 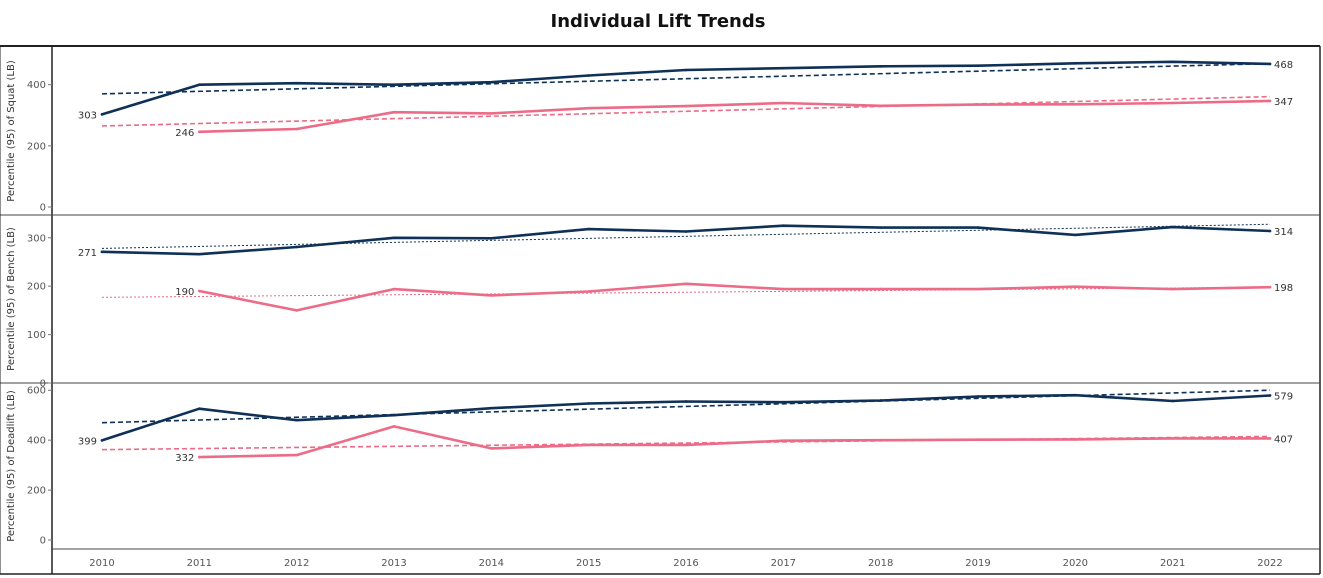 What do you see at coordinates (11, 299) in the screenshot?
I see `y-axis-label: Percentile (95) of Bench (LB)` at bounding box center [11, 299].